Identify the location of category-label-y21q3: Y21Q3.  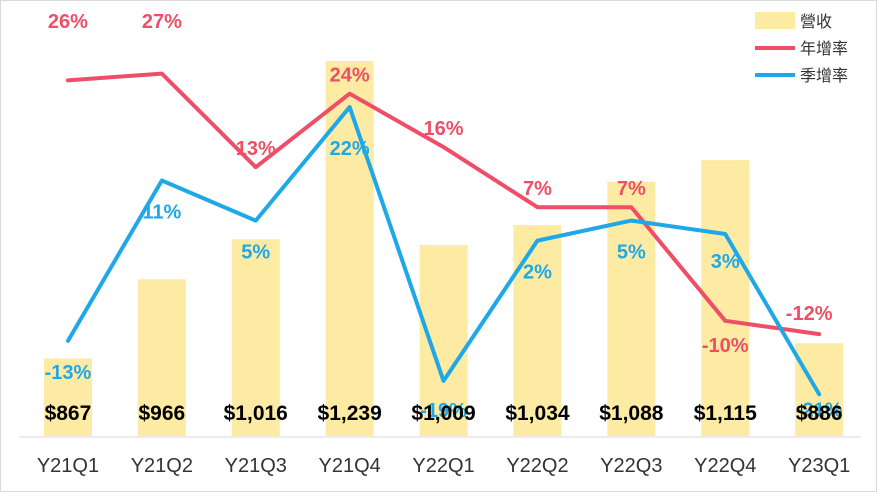
(256, 466).